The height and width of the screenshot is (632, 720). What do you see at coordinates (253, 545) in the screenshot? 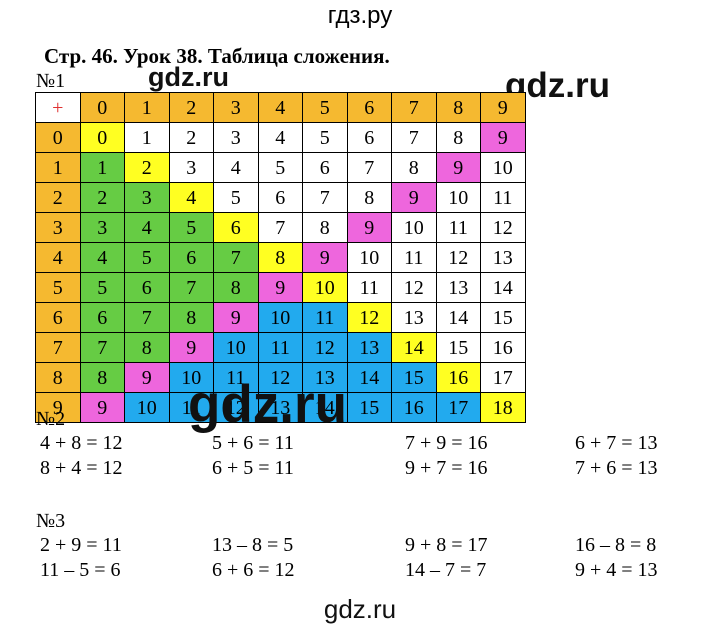
I see `equation: 13 – 8 = 5` at bounding box center [253, 545].